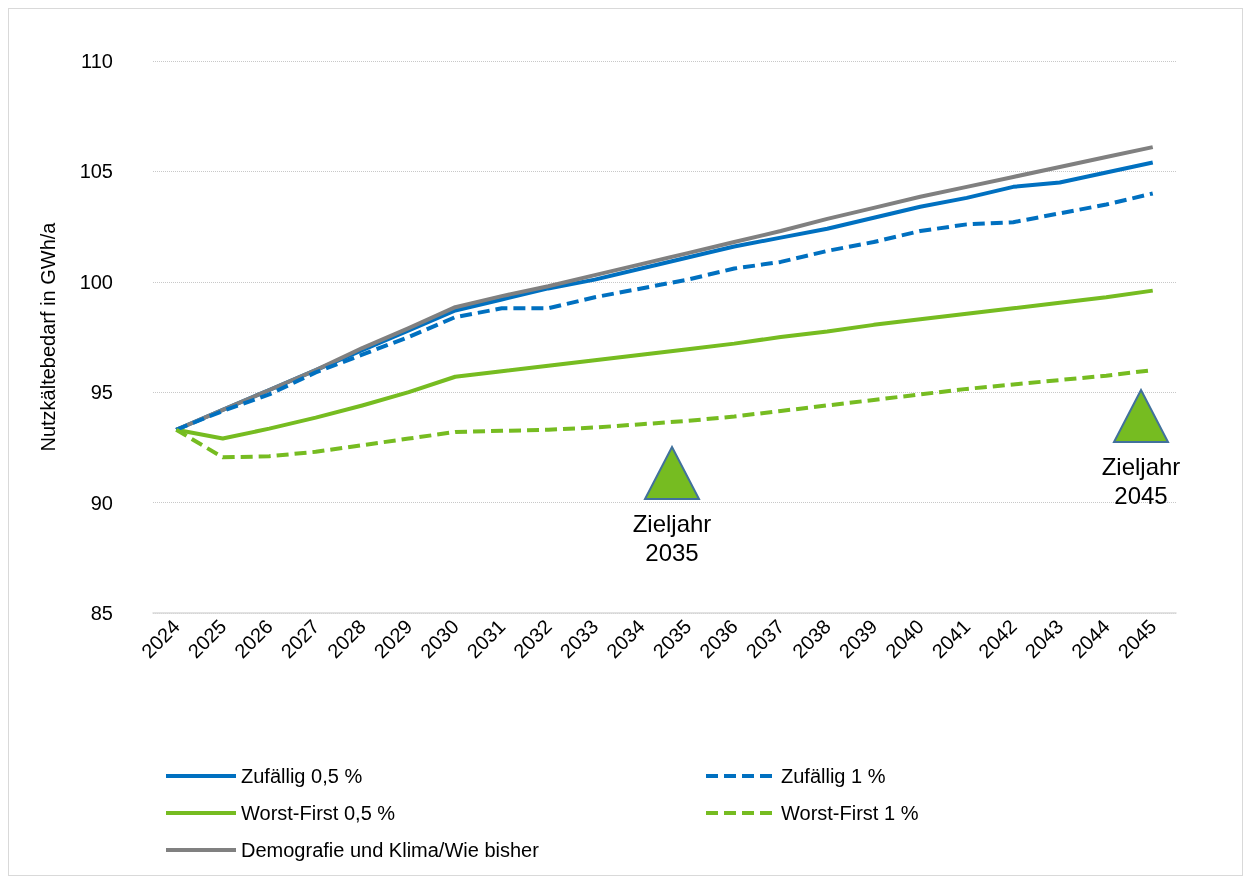 The height and width of the screenshot is (884, 1251). What do you see at coordinates (833, 776) in the screenshot?
I see `legend-label: Zufällig 1 %` at bounding box center [833, 776].